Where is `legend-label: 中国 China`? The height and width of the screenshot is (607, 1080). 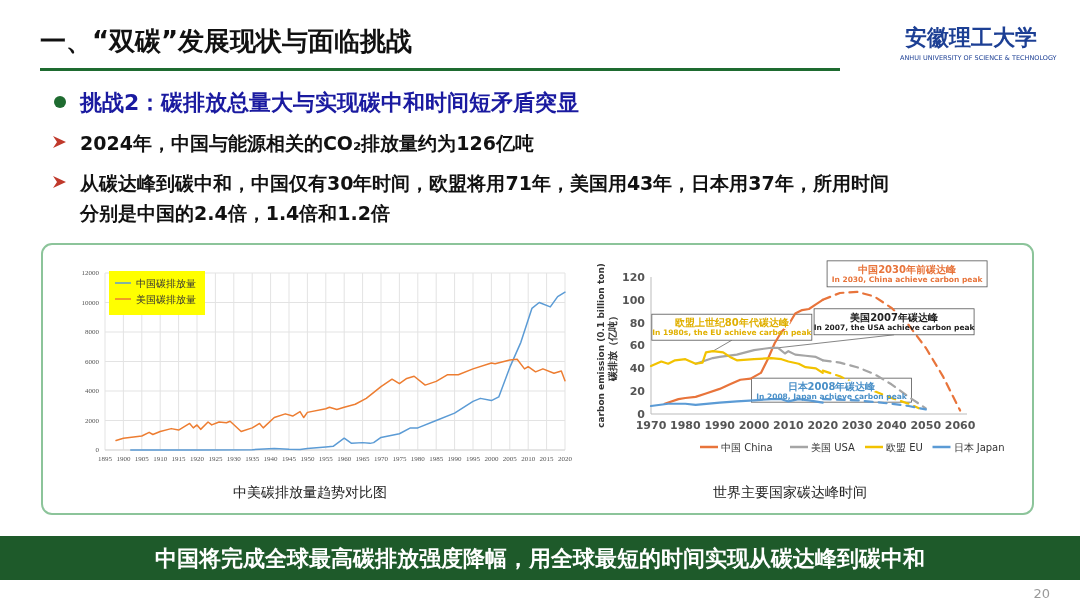 legend-label: 中国 China is located at coordinates (747, 447).